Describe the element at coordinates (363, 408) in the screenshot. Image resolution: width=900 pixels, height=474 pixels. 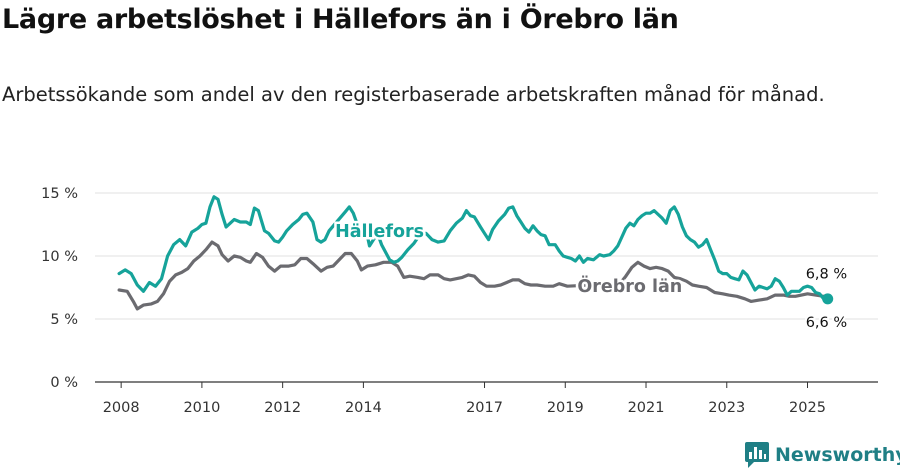
I see `x-tick-label: 2014` at that location.